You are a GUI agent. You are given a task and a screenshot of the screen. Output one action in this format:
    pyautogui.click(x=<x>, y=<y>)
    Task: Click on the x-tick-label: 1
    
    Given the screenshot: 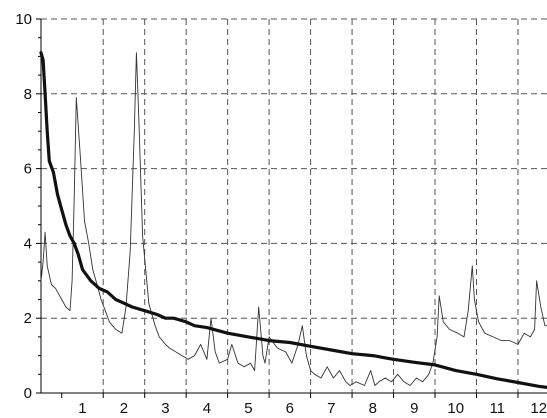 What is the action you would take?
    pyautogui.click(x=82, y=408)
    